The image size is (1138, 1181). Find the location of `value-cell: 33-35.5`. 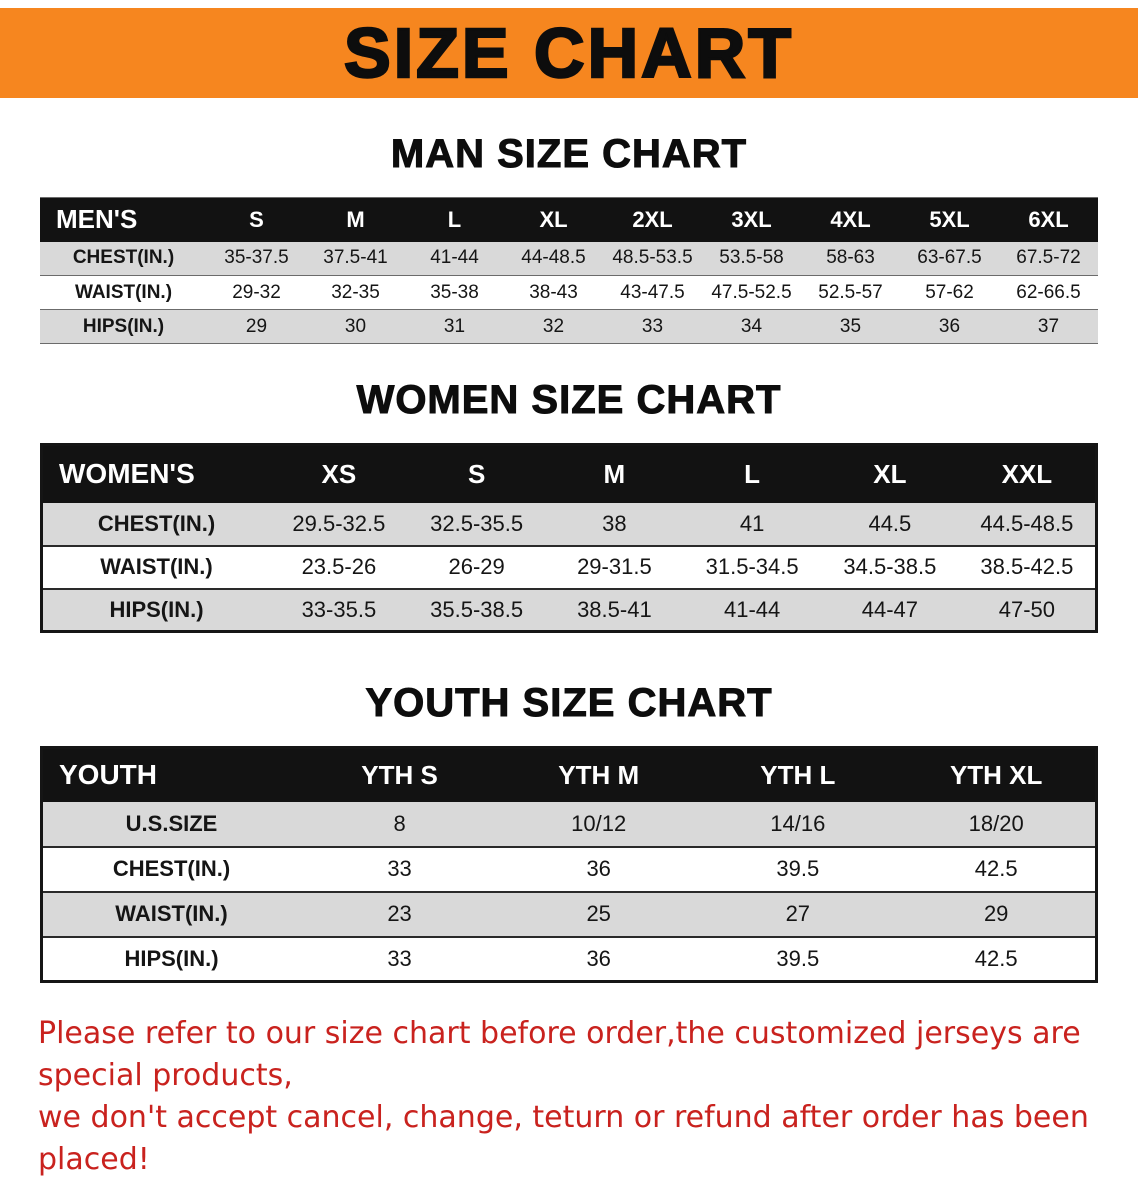

value-cell: 33-35.5 is located at coordinates (339, 609).